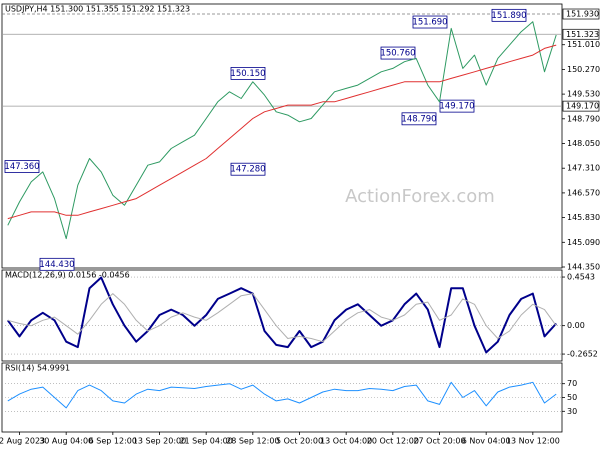  I want to click on annotation-label: 151.690, so click(429, 23).